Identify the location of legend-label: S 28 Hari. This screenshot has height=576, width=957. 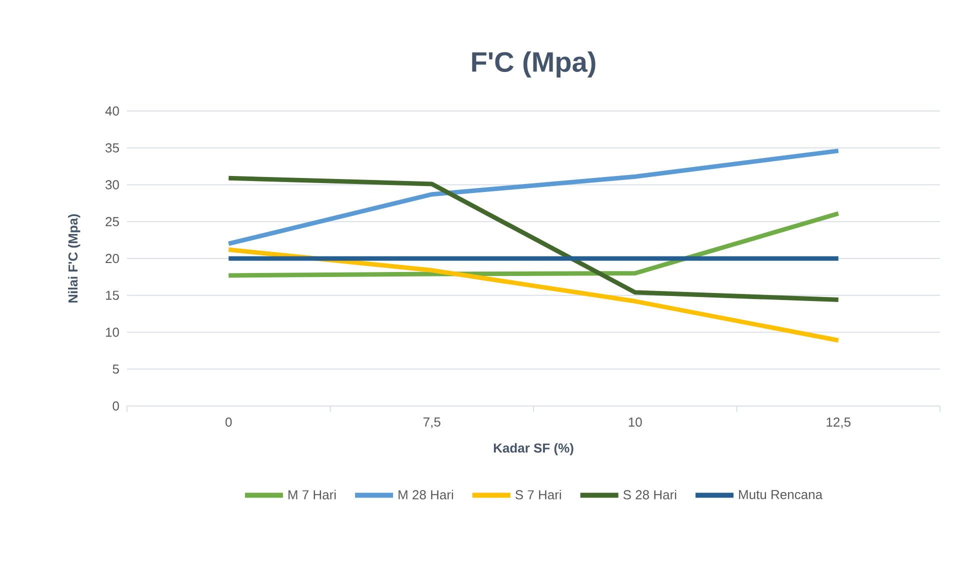
(649, 495).